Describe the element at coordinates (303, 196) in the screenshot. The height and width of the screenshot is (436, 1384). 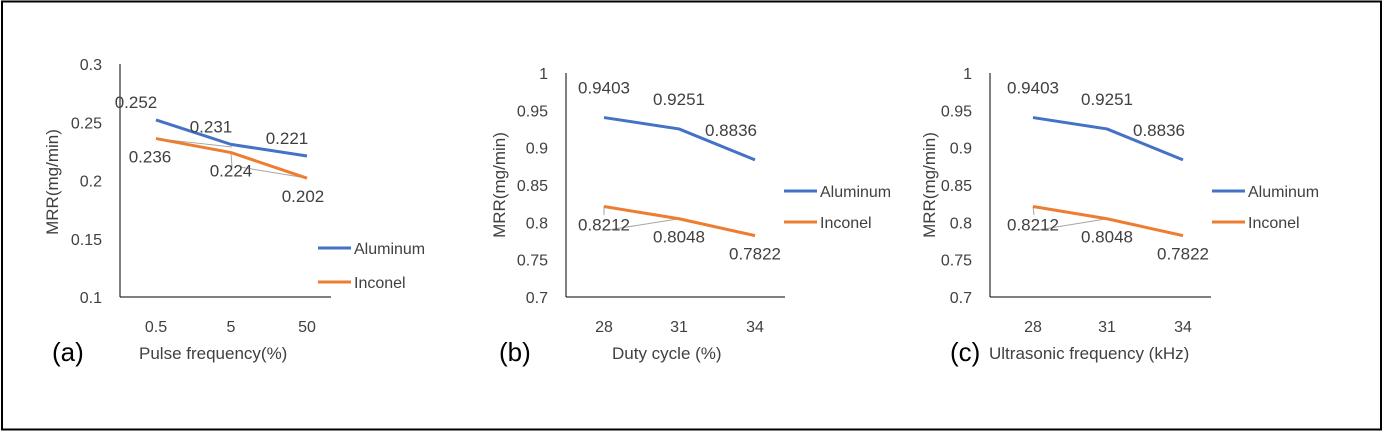
I see `panel-a-data-label-inconel: 0.202` at that location.